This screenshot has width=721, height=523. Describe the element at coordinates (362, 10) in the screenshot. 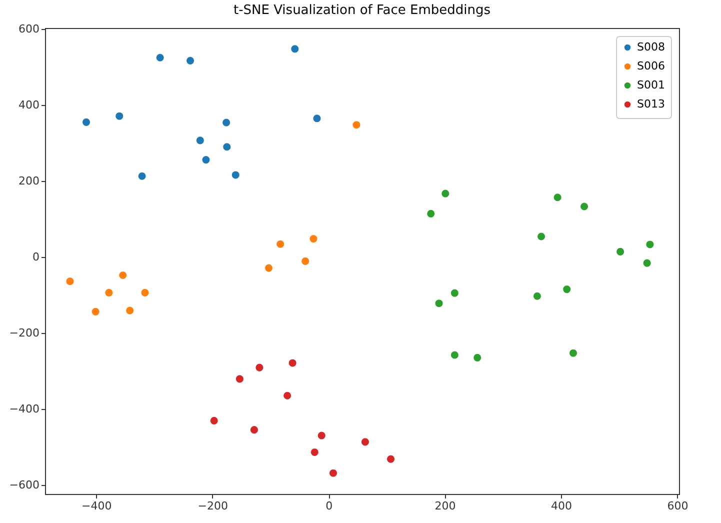

I see `chart-title: t-SNE Visualization of Face Embeddings` at that location.